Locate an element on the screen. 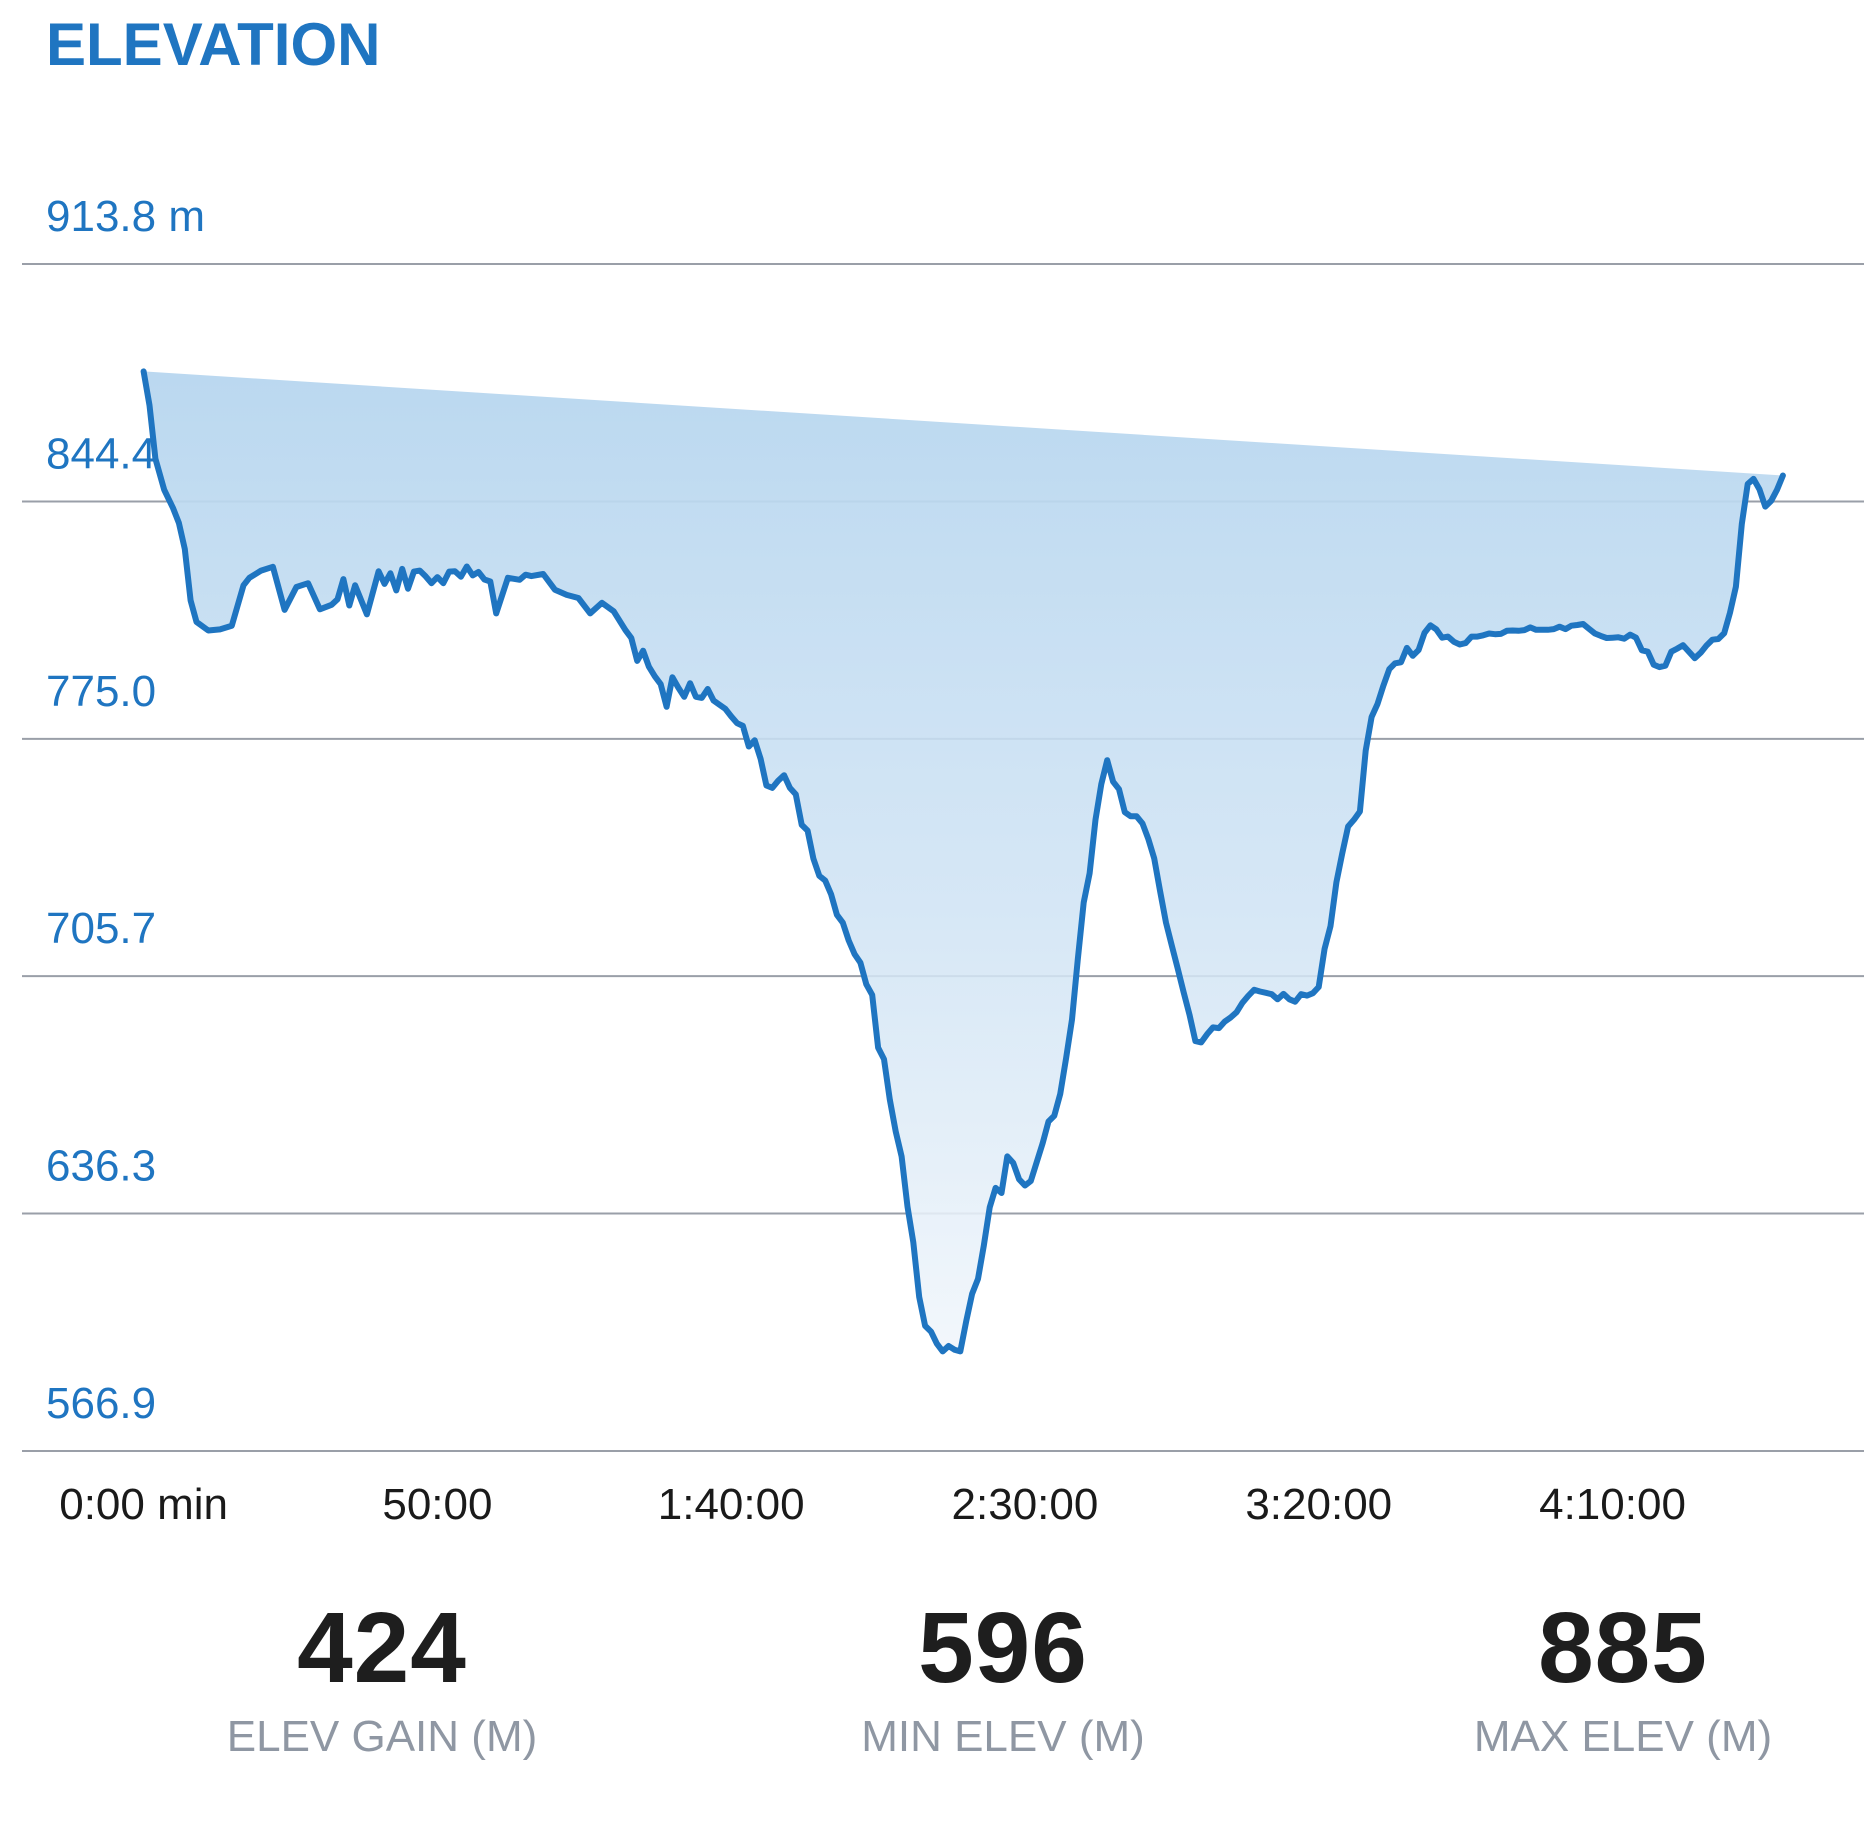 The width and height of the screenshot is (1864, 1826). stat-label: MIN ELEV (M) is located at coordinates (1003, 1736).